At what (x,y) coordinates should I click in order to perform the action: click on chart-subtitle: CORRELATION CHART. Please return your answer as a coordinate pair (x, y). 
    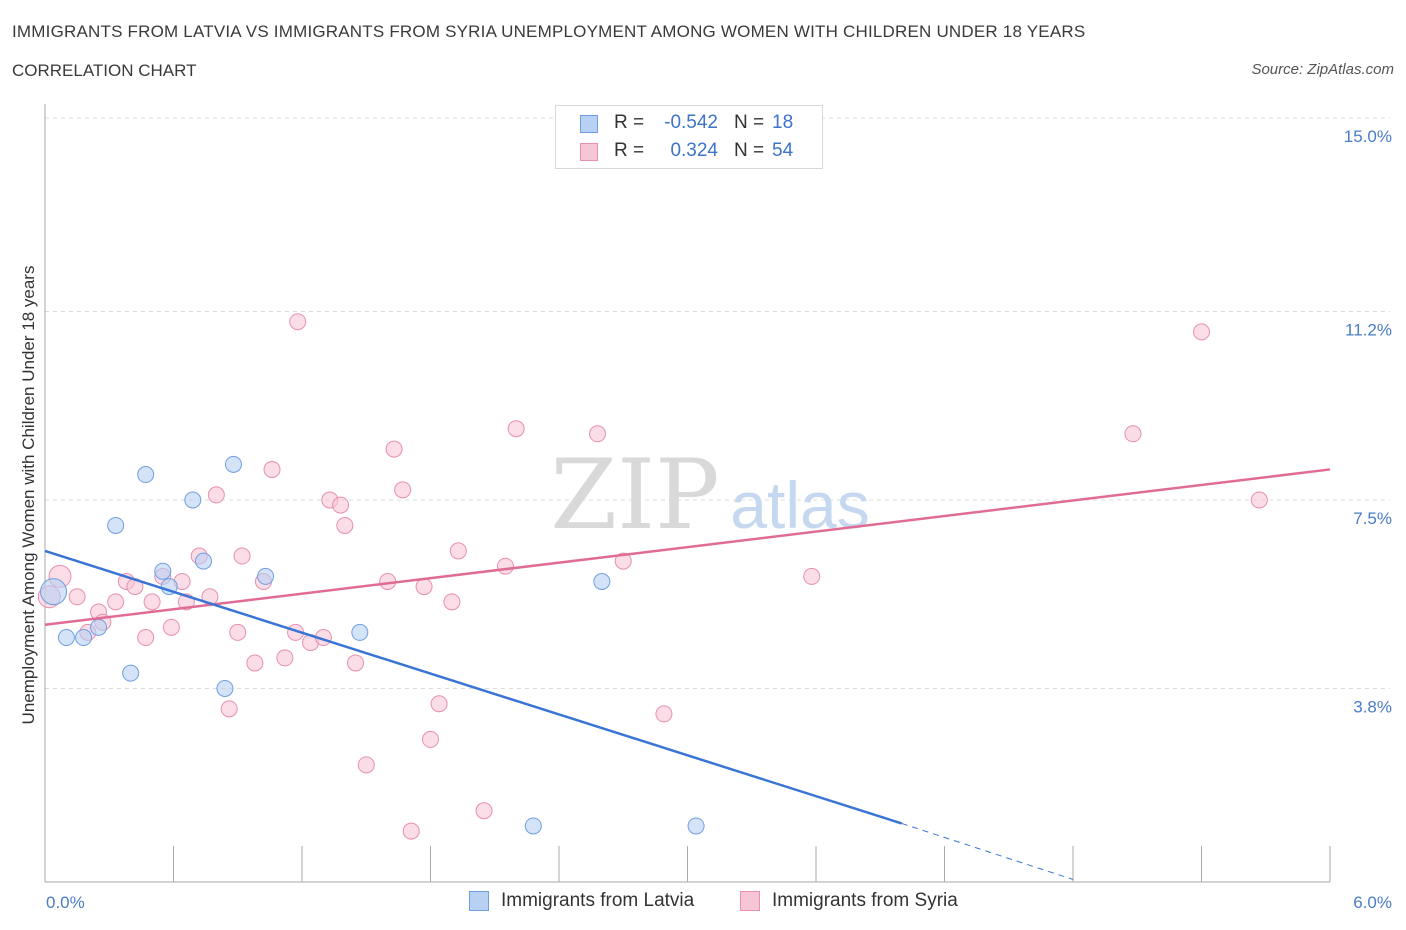
    Looking at the image, I should click on (104, 70).